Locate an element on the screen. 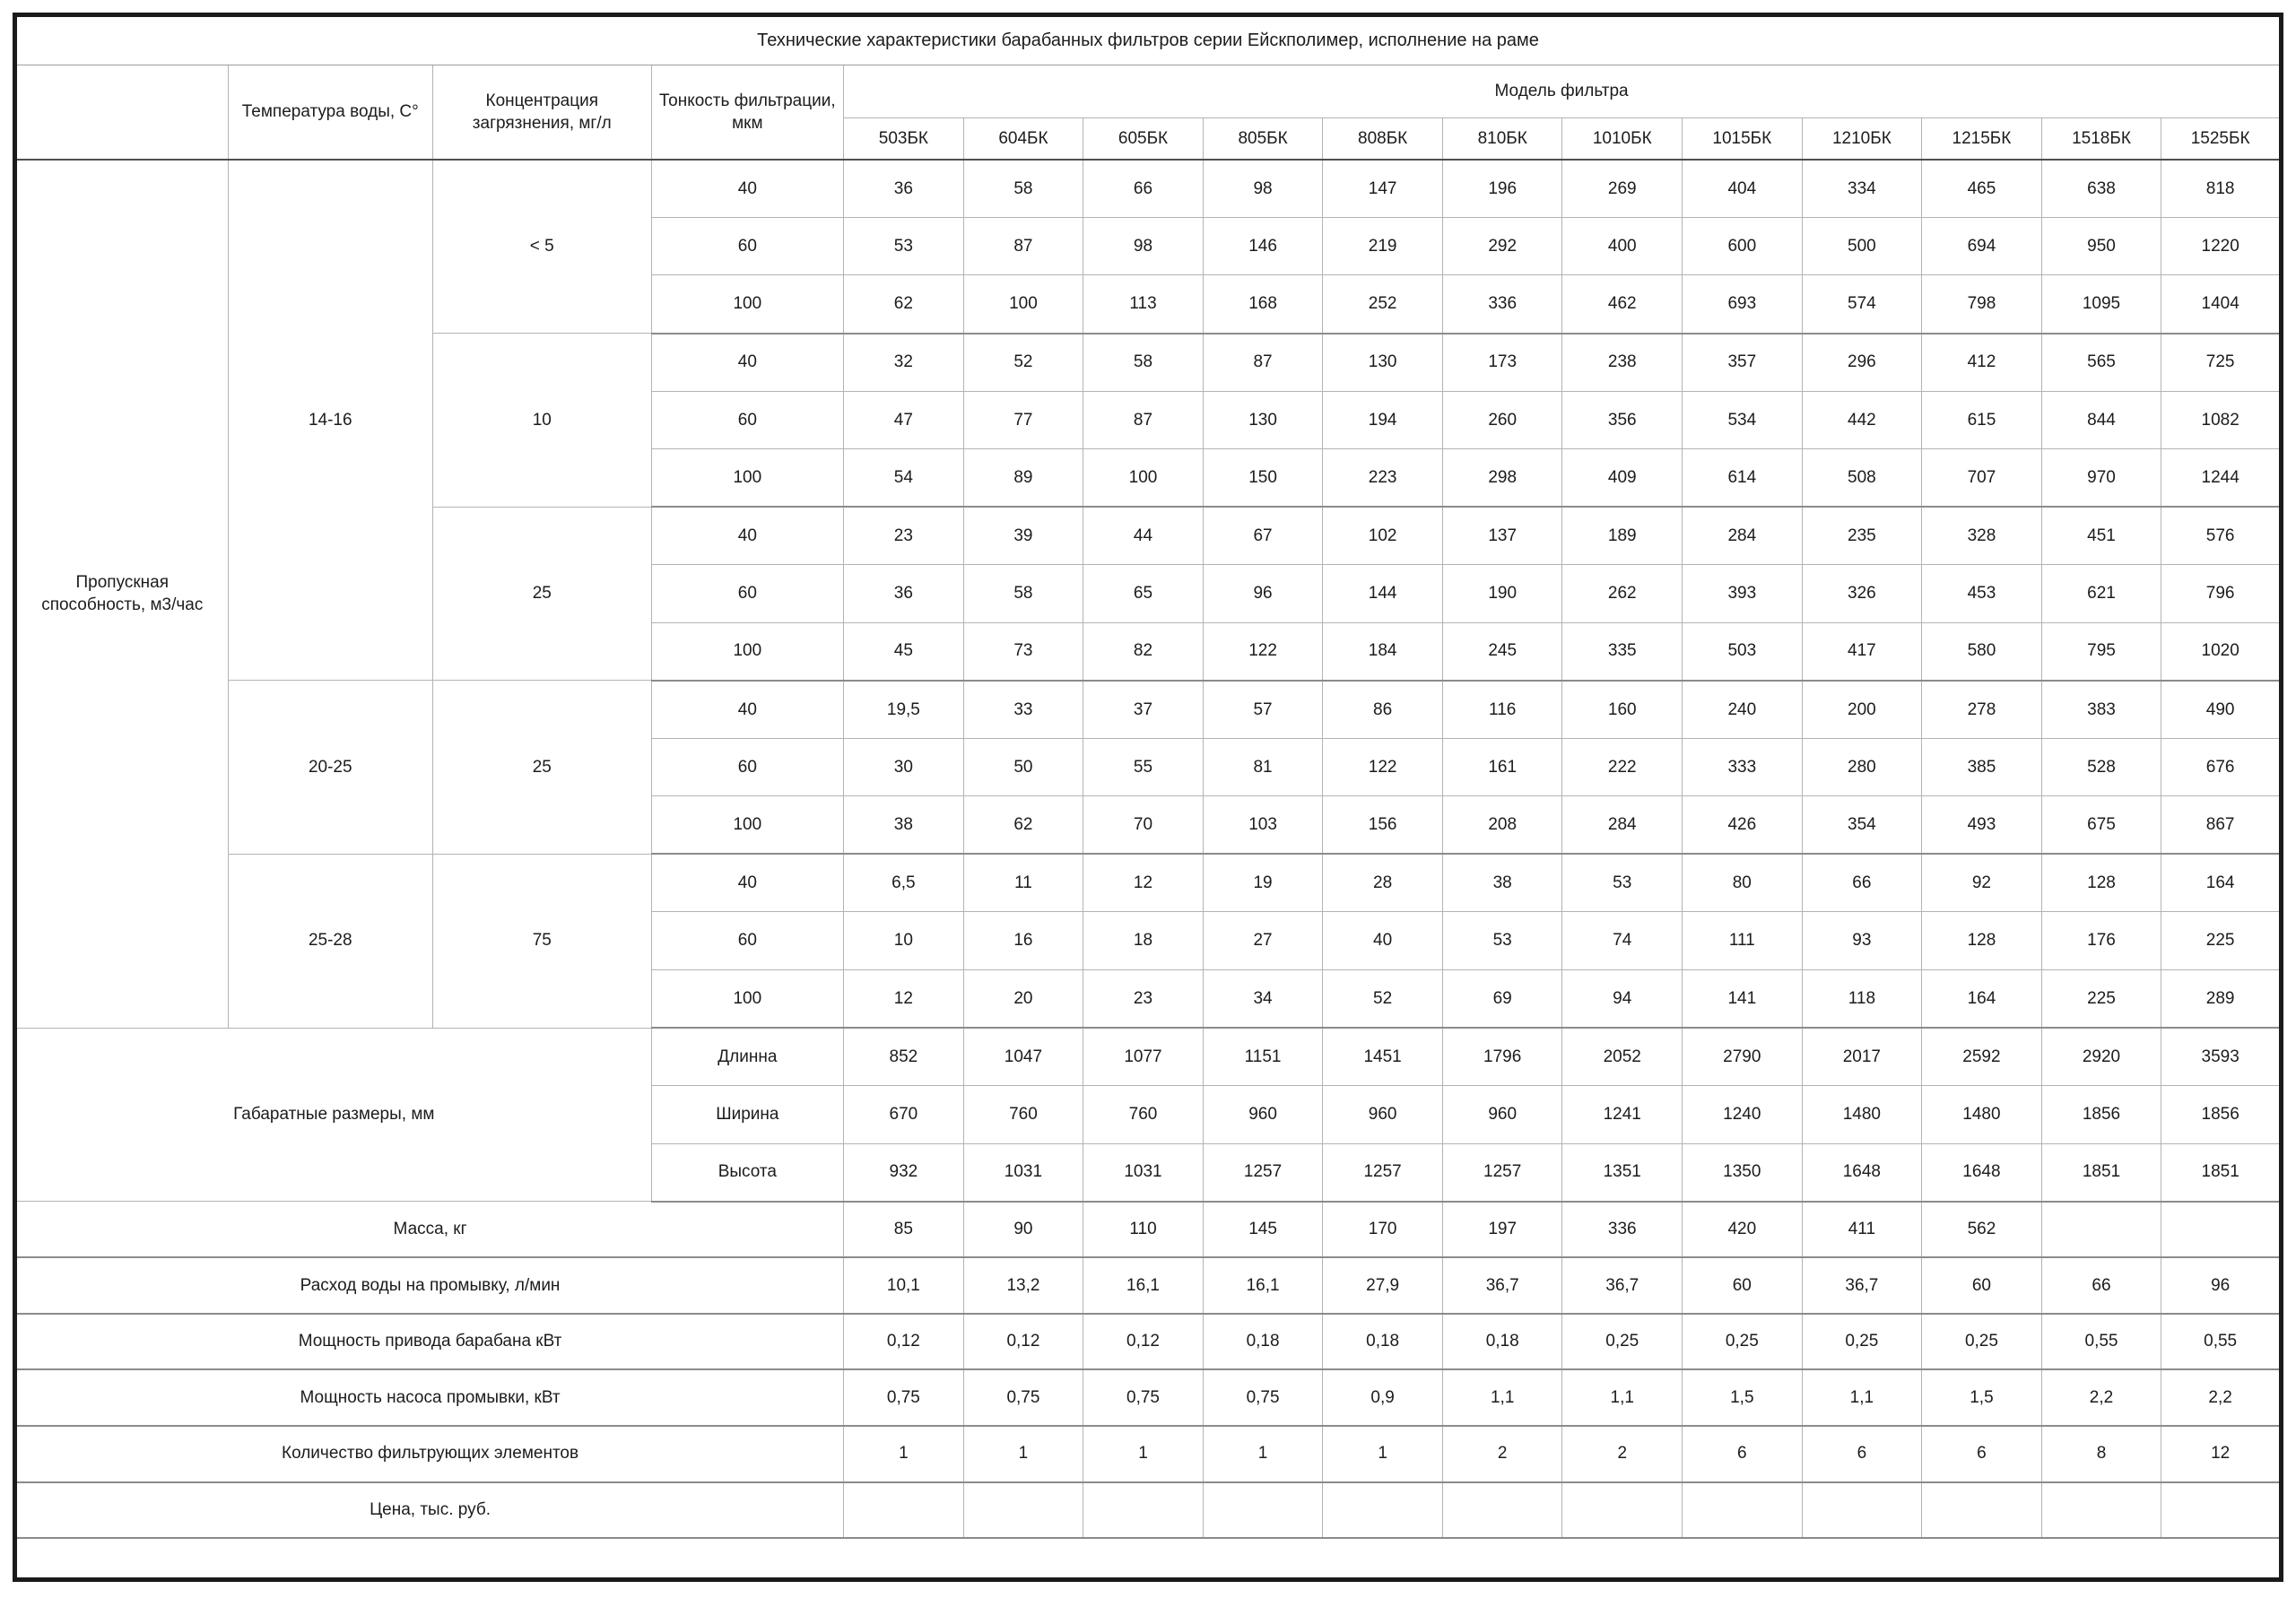 The height and width of the screenshot is (1607, 2296). model-name-cell: 805БК is located at coordinates (1263, 139).